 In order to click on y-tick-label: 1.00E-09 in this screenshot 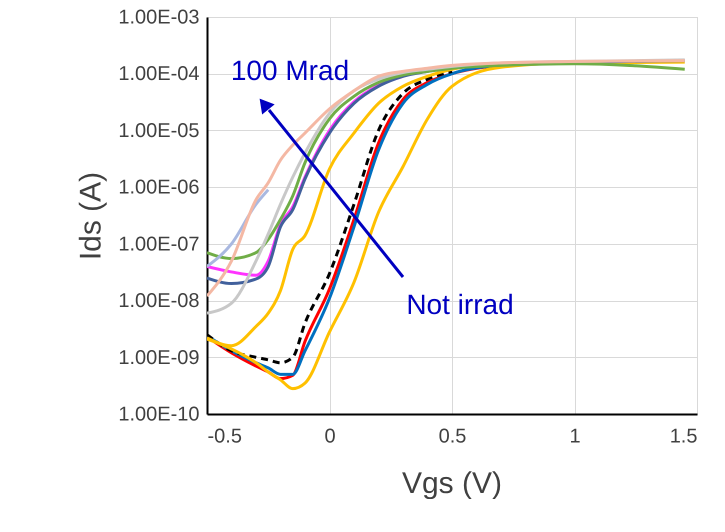, I will do `click(159, 357)`.